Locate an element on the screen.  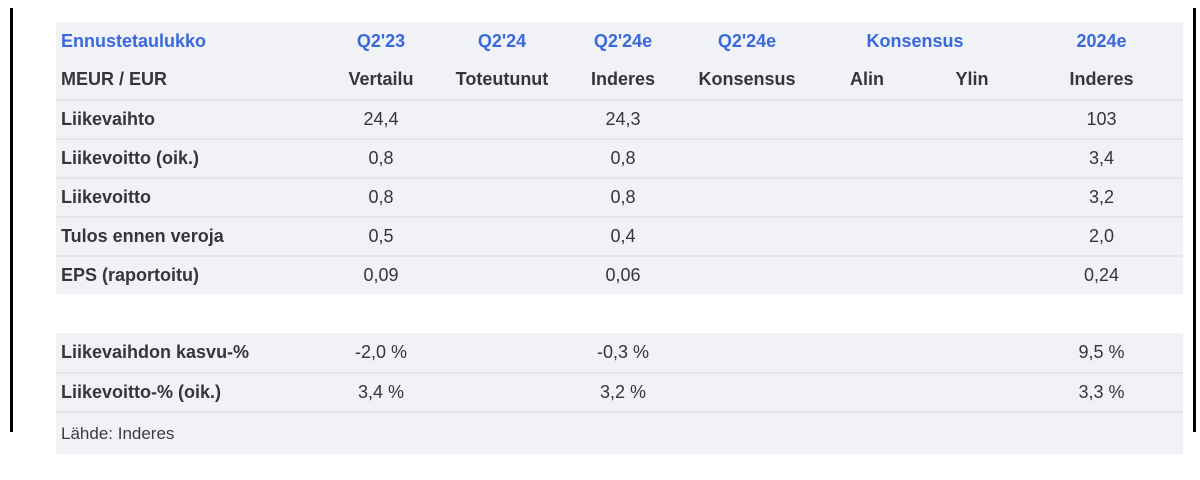
header-q2-23: Q2'23 is located at coordinates (381, 40).